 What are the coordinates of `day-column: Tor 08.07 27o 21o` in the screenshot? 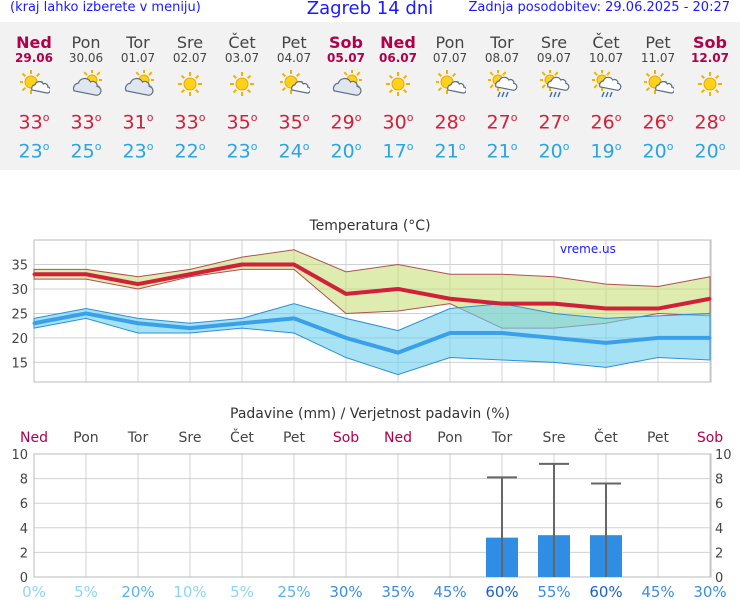 It's located at (502, 93).